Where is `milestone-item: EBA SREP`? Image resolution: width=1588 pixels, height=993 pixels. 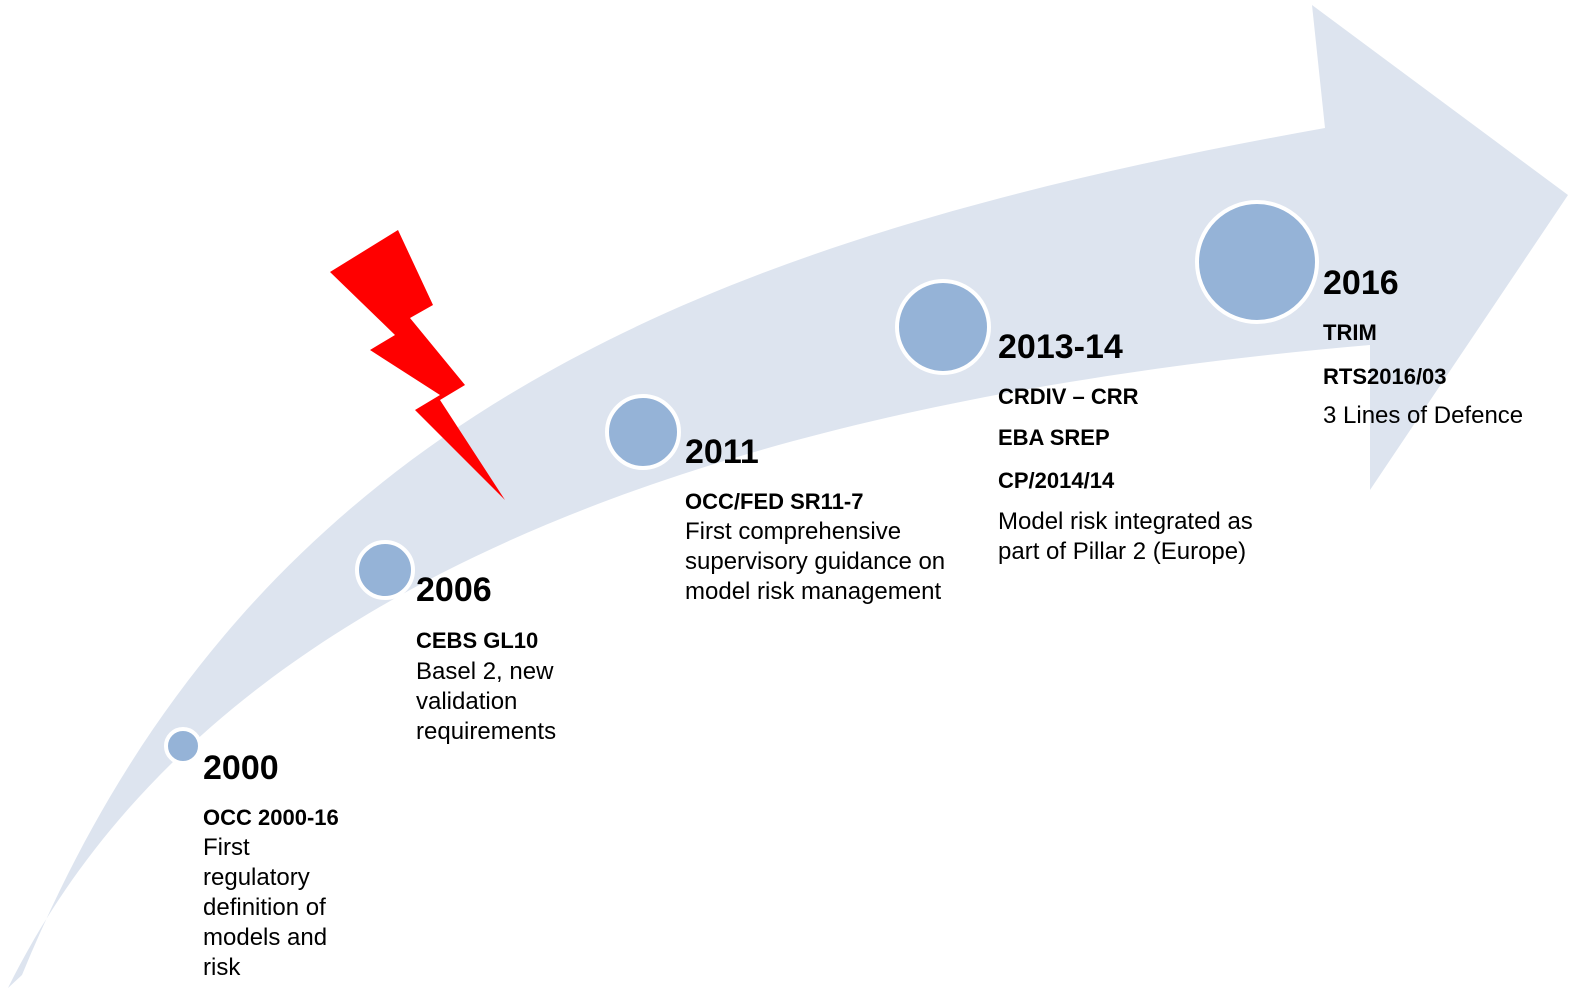 milestone-item: EBA SREP is located at coordinates (1054, 437).